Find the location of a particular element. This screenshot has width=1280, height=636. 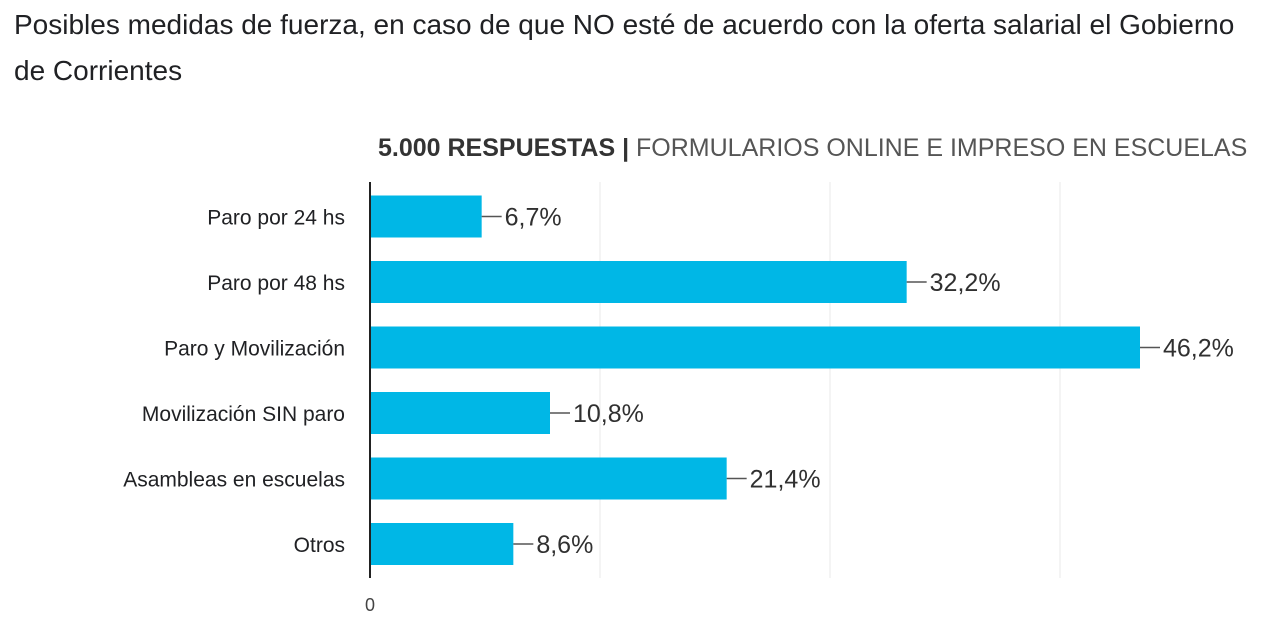

data-label: 6,7% is located at coordinates (533, 218).